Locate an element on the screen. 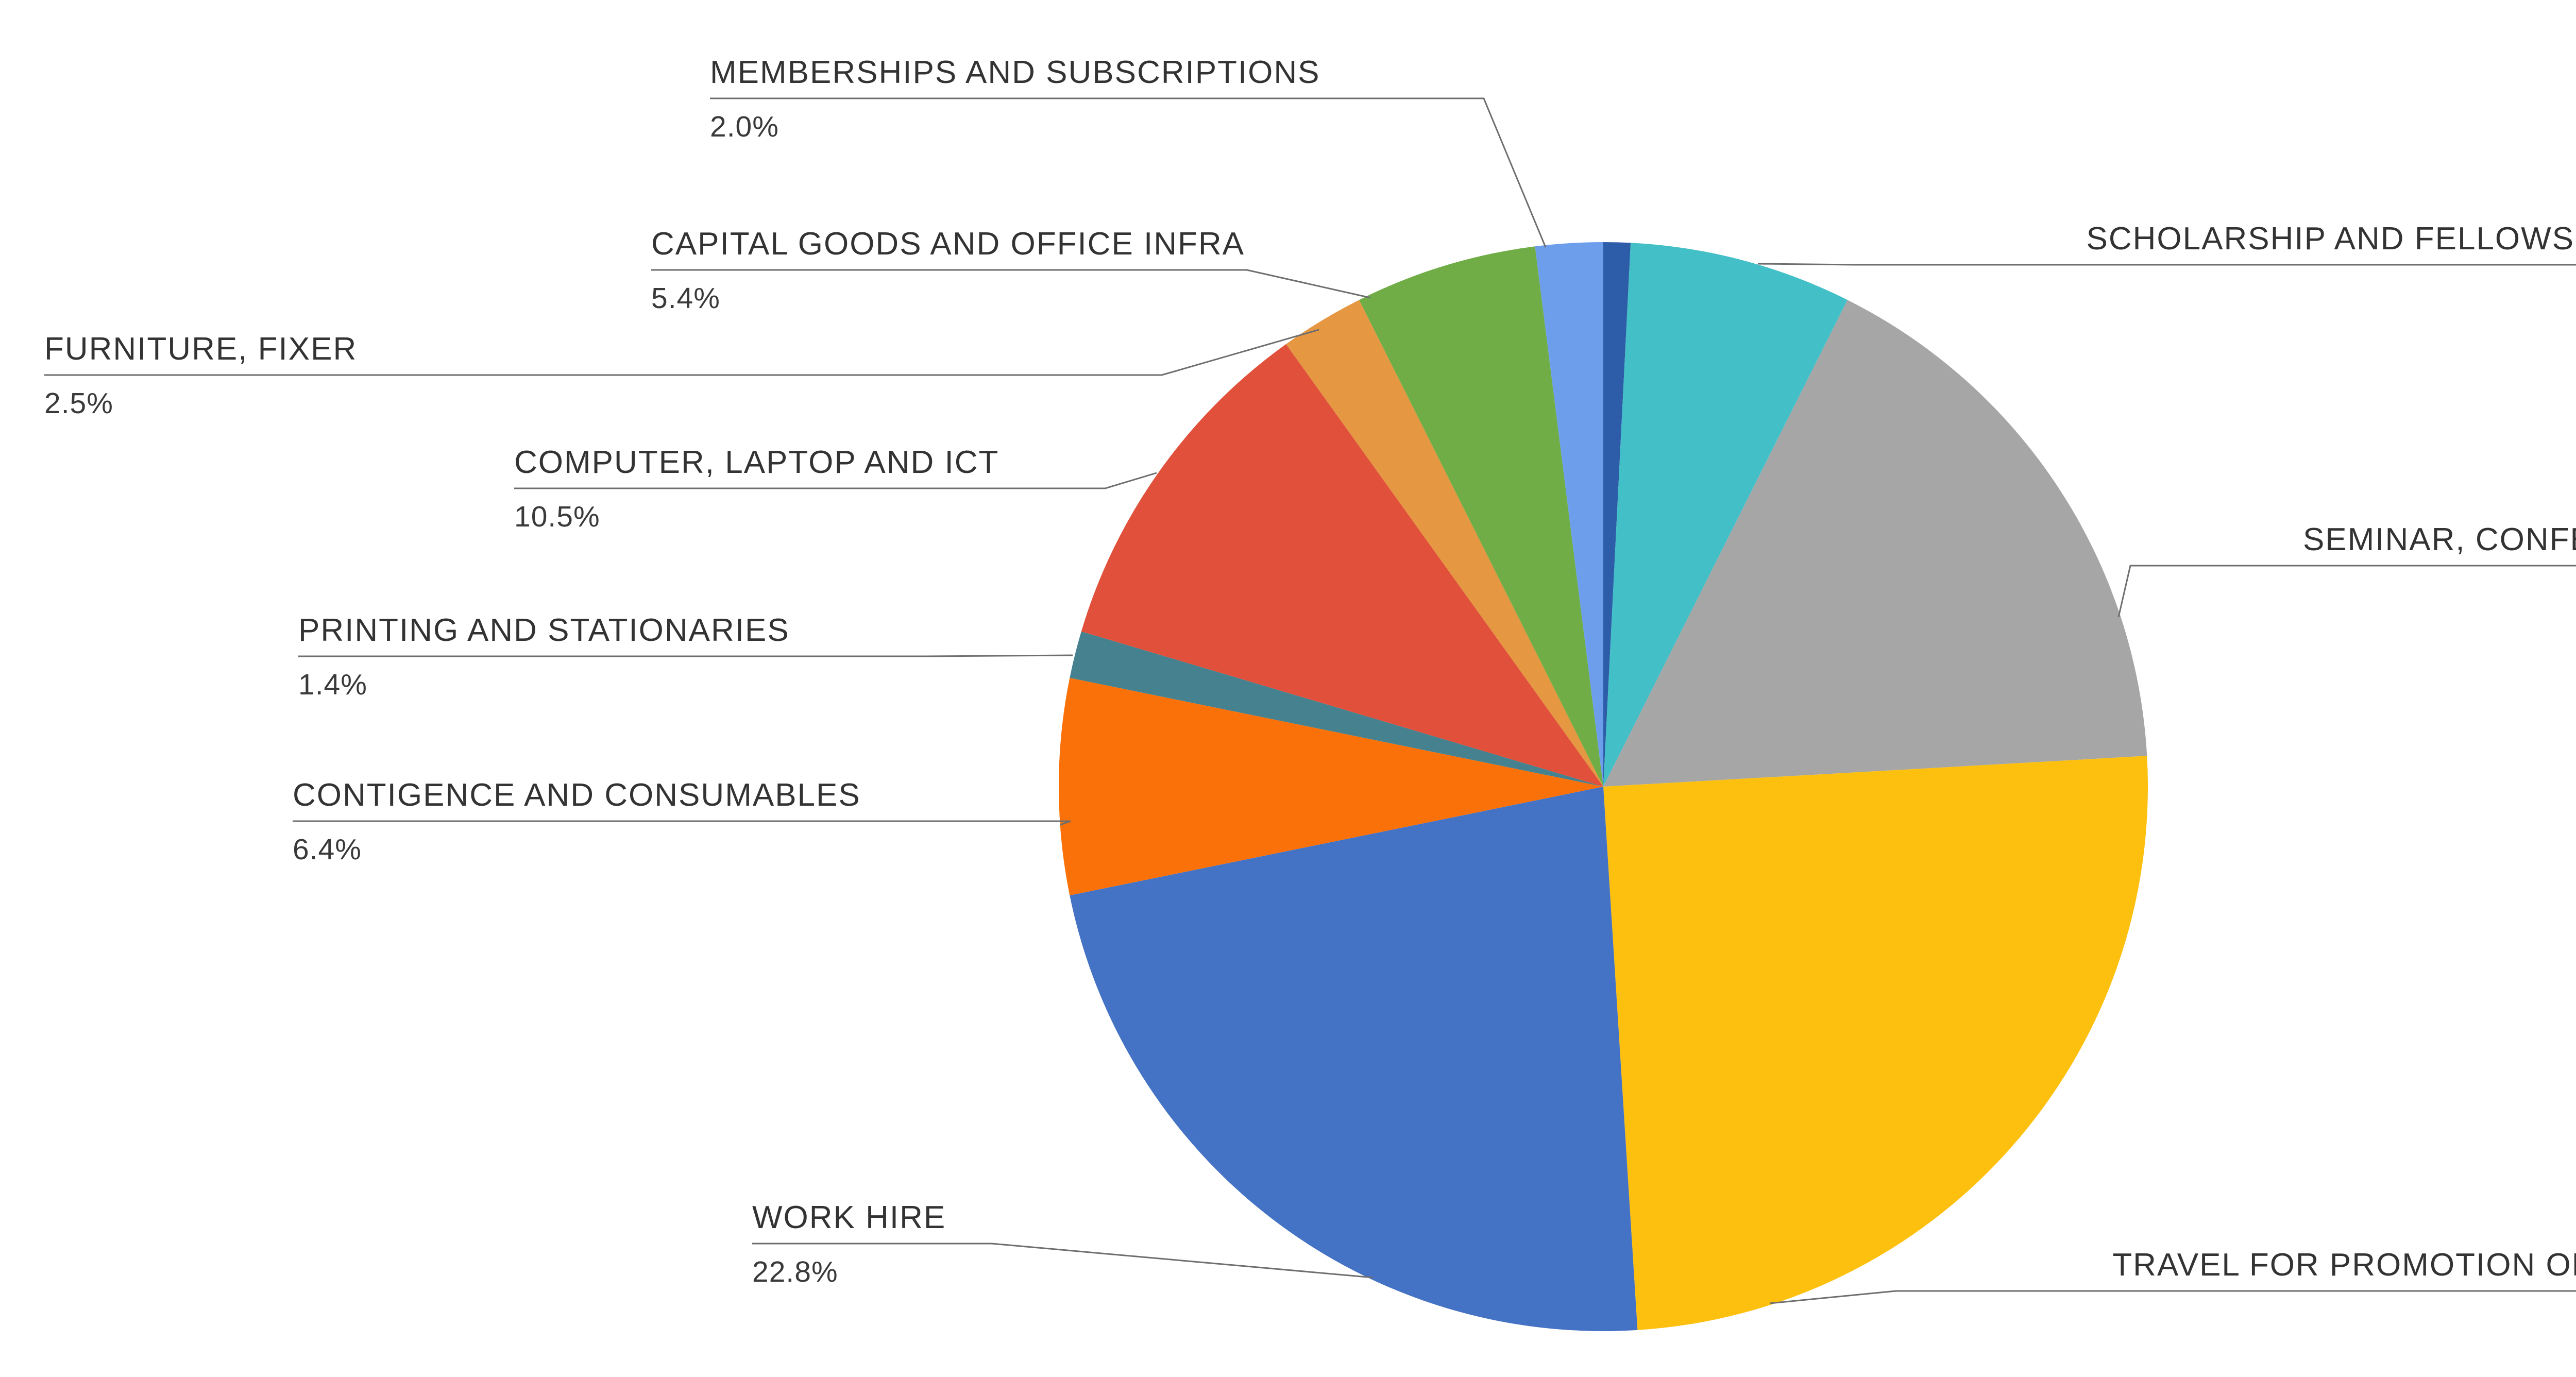 This screenshot has height=1377, width=2576. slice-label: CAPITAL GOODS AND OFFICE INFRA is located at coordinates (948, 244).